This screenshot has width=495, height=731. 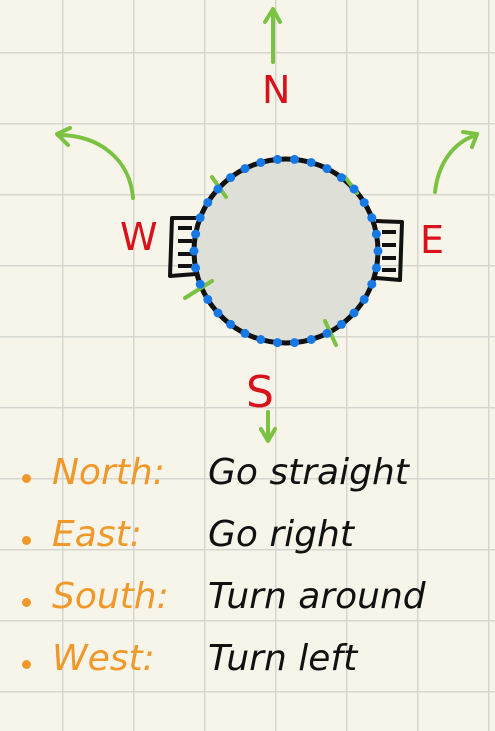 I want to click on legend-row-south: South: Turn around, so click(x=253, y=603).